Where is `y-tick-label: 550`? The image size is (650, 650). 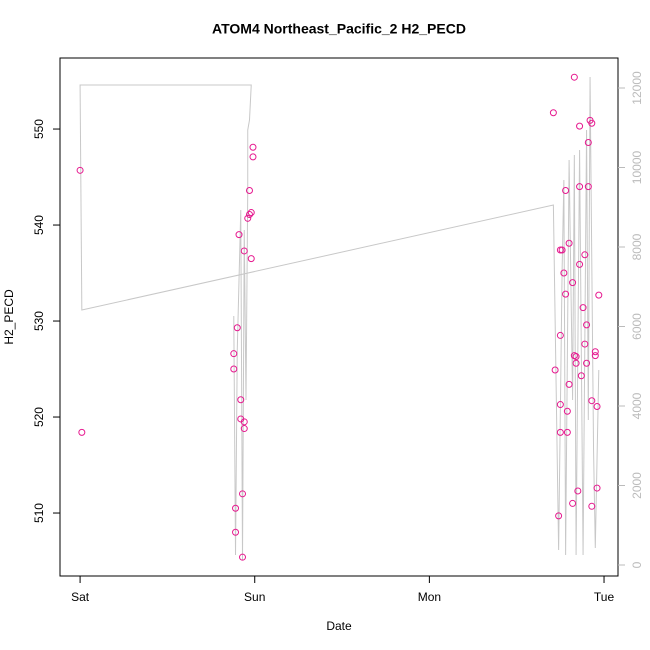
y-tick-label: 550 is located at coordinates (39, 129).